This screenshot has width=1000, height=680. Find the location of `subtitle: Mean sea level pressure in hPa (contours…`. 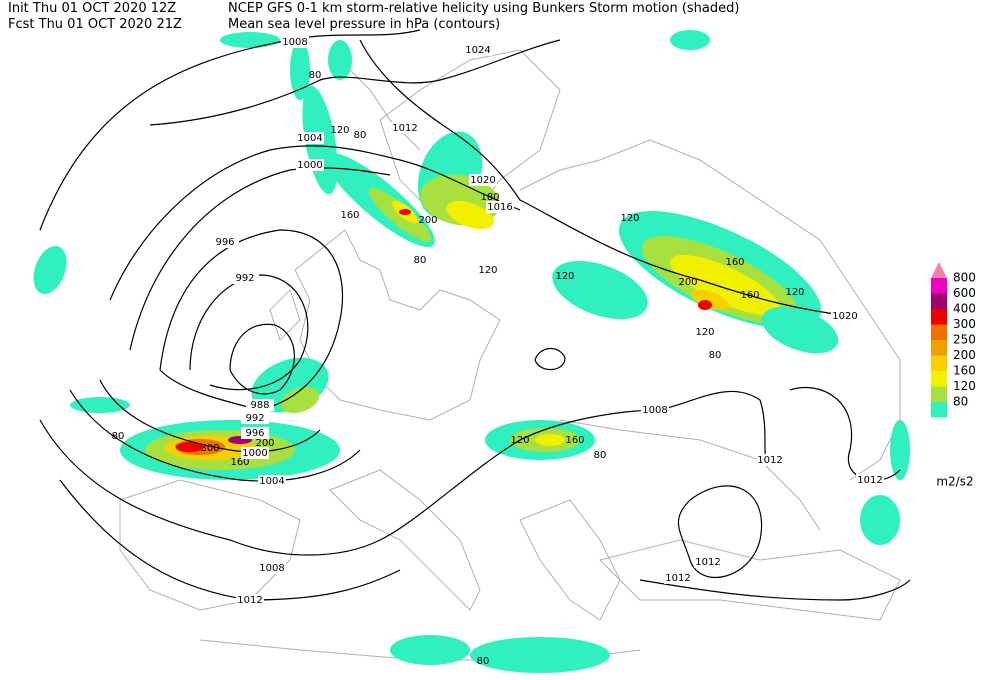

subtitle: Mean sea level pressure in hPa (contours… is located at coordinates (364, 24).